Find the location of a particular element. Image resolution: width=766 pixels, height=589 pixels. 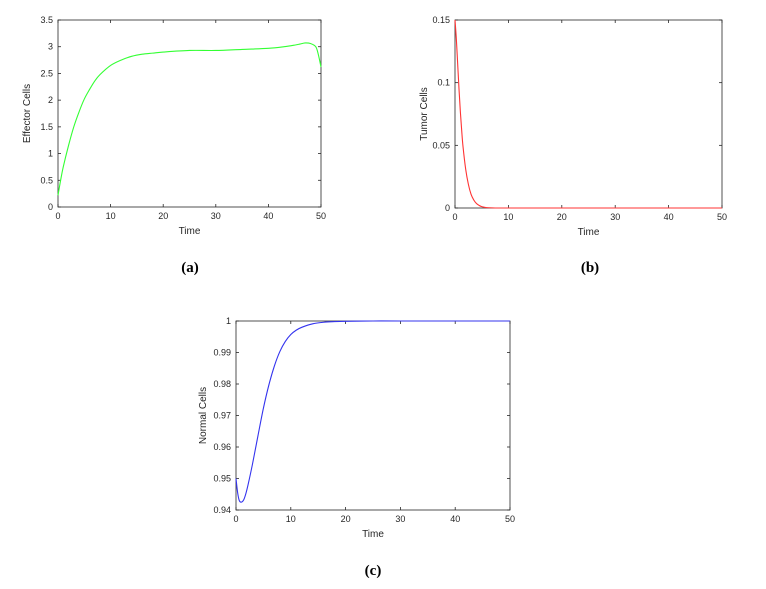

y-tick-label: 0.1 is located at coordinates (443, 83).